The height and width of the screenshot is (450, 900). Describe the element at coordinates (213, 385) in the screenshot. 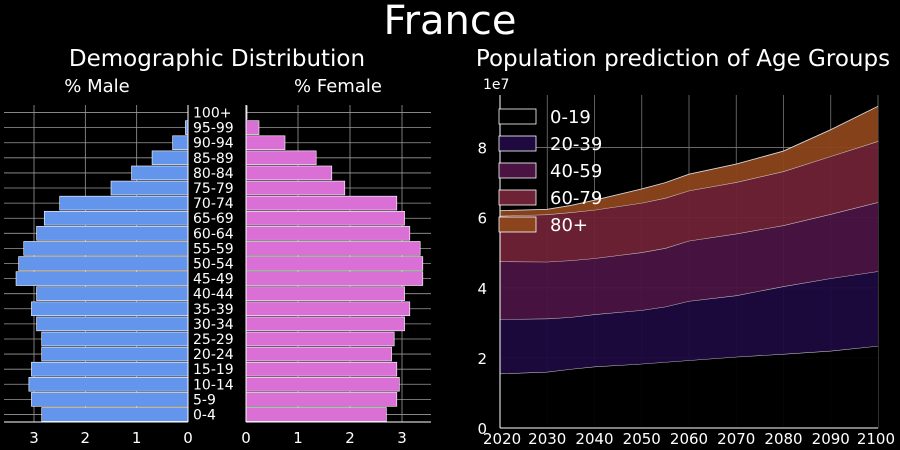

I see `age-group-label: 10-14` at that location.